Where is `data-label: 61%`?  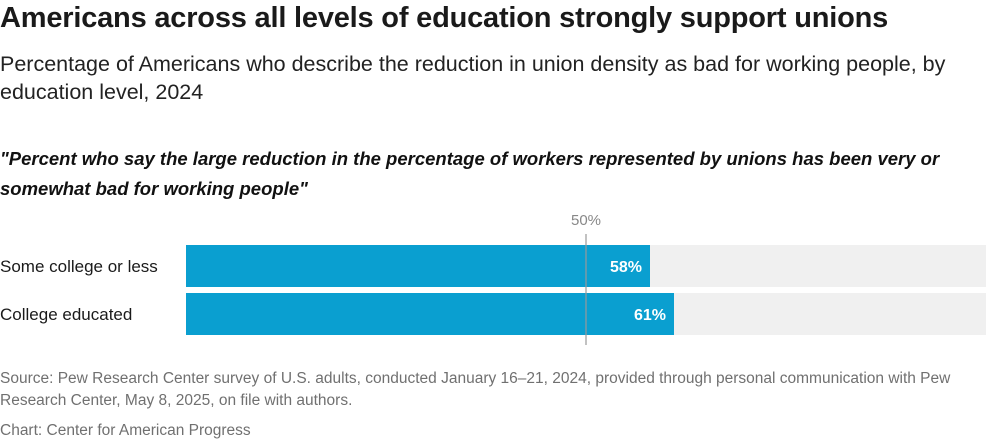 data-label: 61% is located at coordinates (650, 315).